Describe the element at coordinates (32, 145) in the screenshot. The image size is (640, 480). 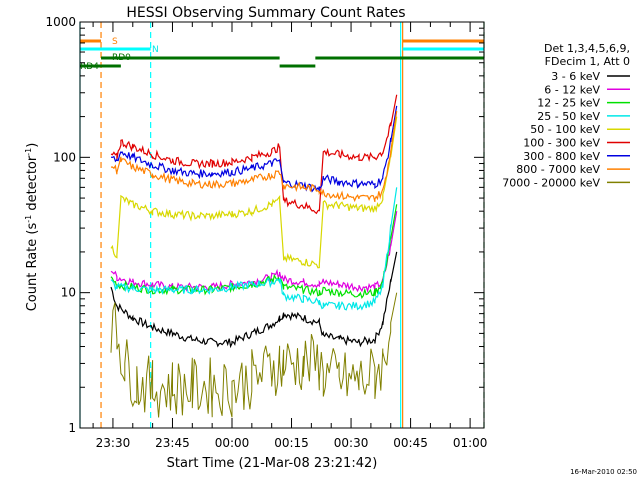
I see `y-axis-label-end: )` at that location.